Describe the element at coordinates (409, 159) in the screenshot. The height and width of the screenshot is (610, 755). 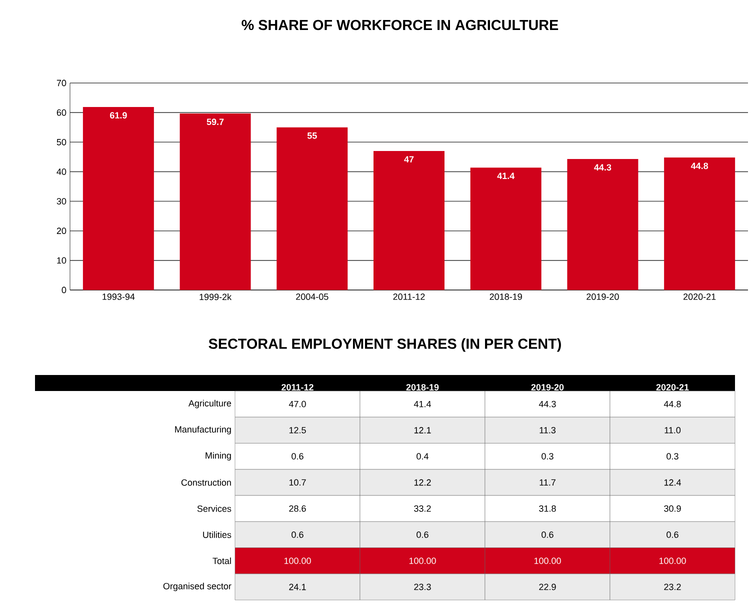
I see `data-label: 47` at that location.